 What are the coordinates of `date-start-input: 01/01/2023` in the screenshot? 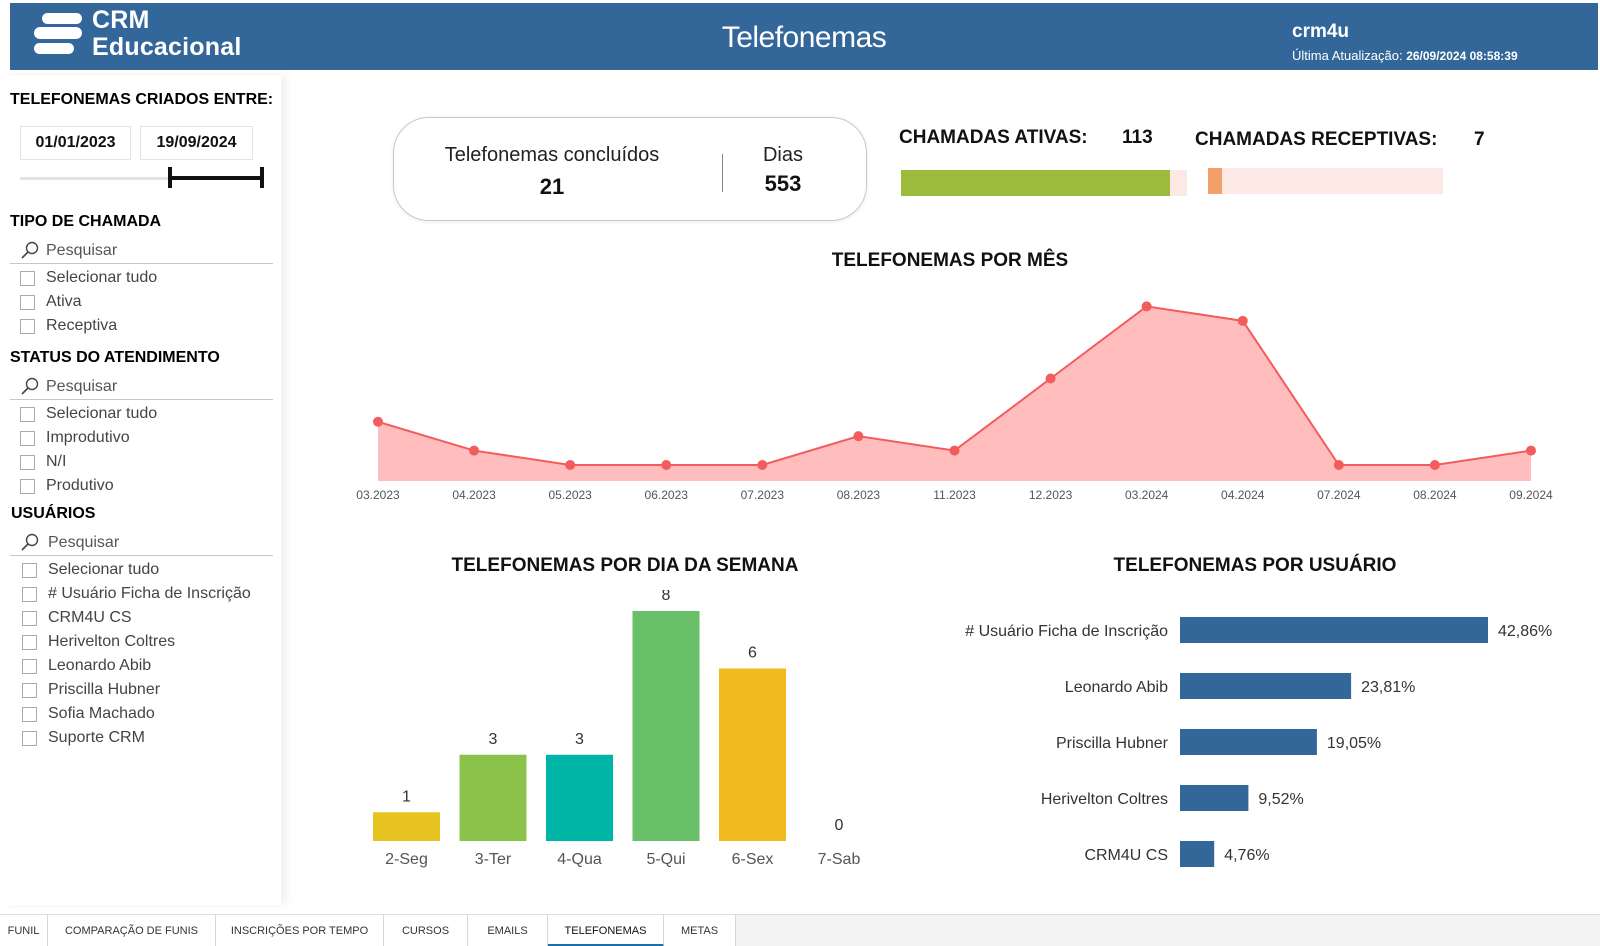 It's located at (75, 143).